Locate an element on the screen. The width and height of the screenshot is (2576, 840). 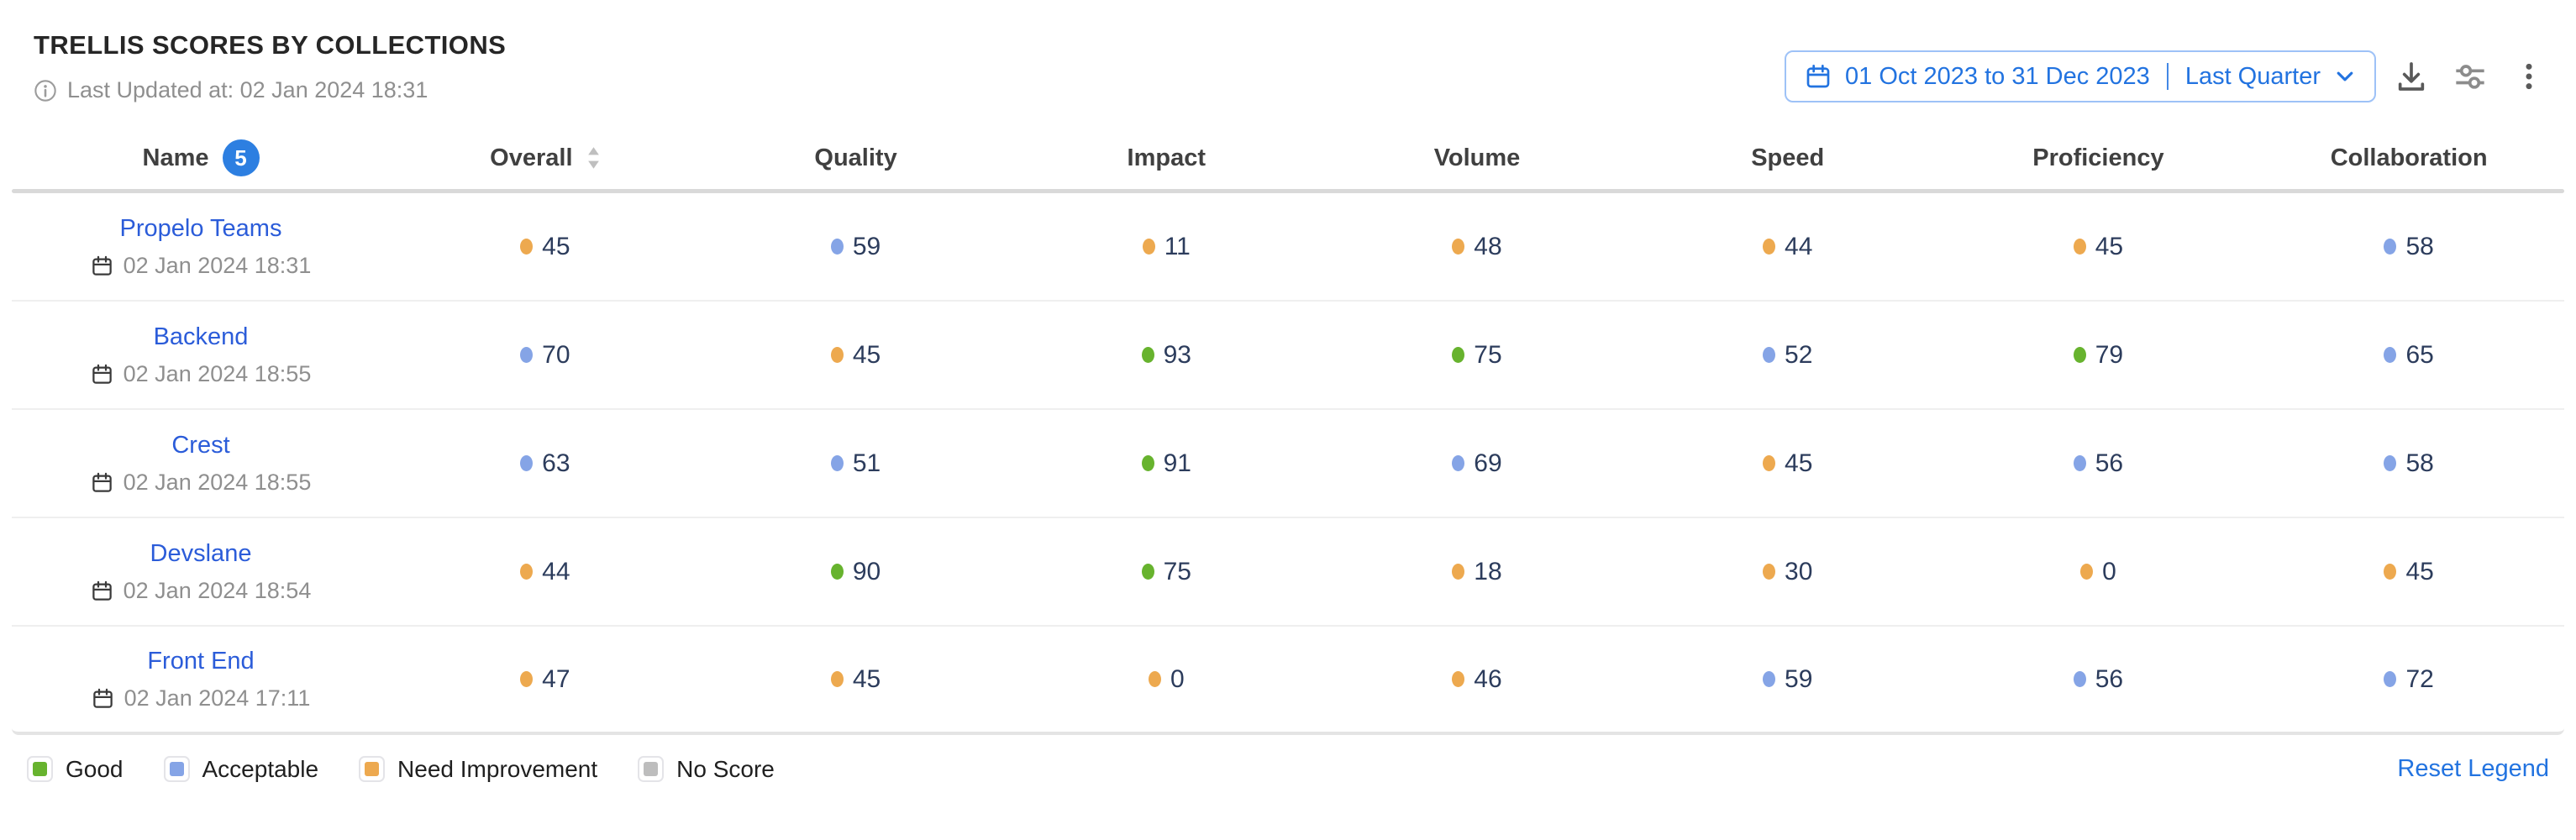
collection-link: Propelo Teams is located at coordinates (200, 228).